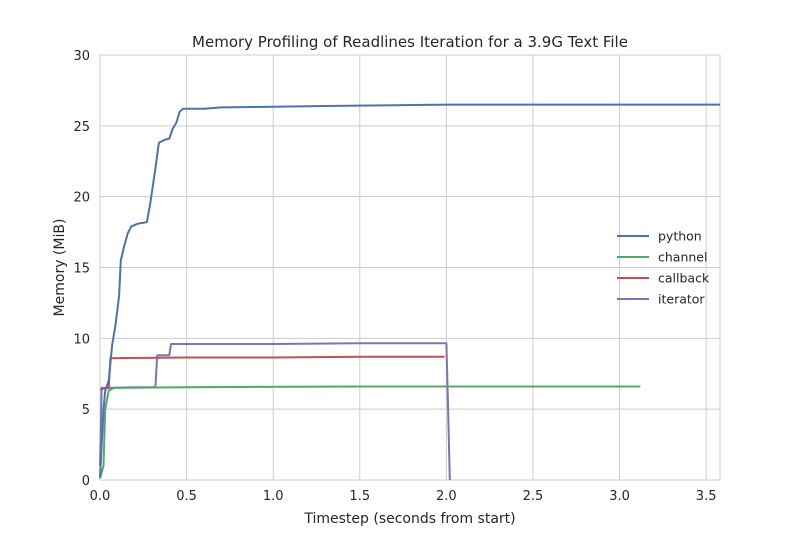  I want to click on y-axis-label: Memory (MiB), so click(60, 268).